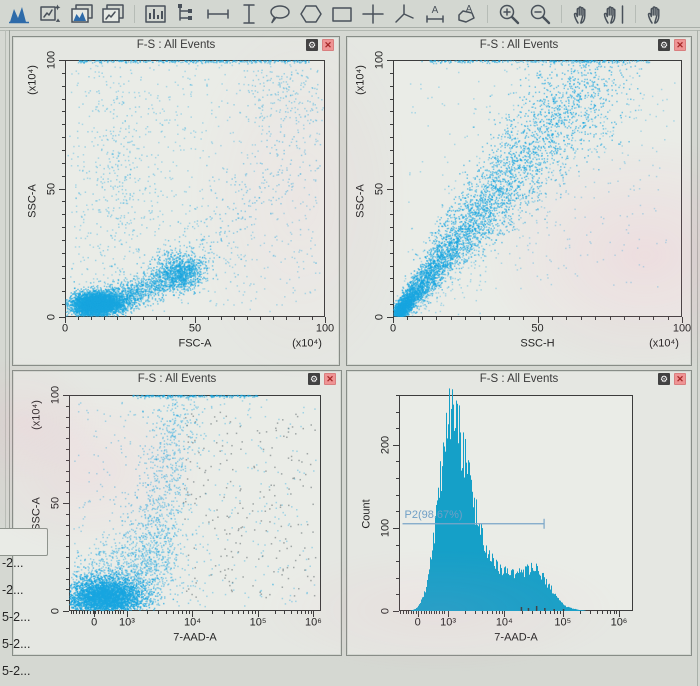 The height and width of the screenshot is (686, 700). I want to click on rectangle-gate-icon, so click(342, 14).